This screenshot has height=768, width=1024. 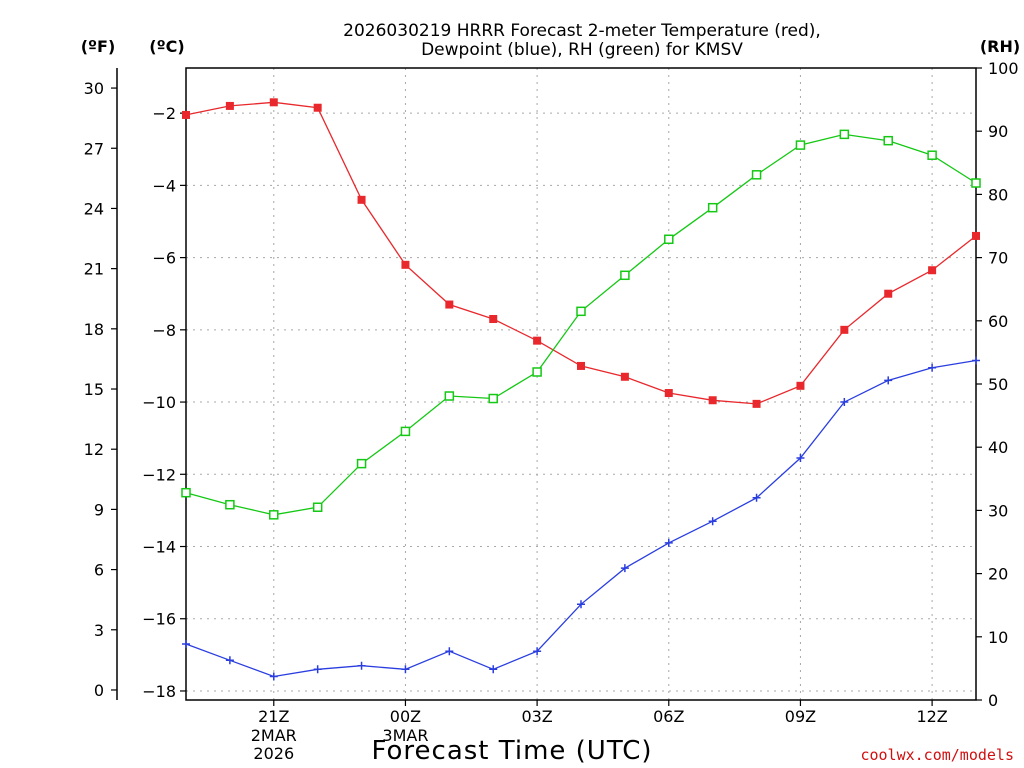 I want to click on fahrenheit-tick-label: 30, so click(x=94, y=88).